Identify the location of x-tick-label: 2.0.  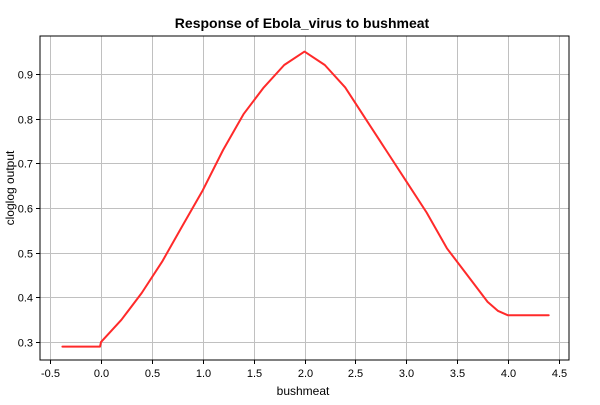
(305, 374).